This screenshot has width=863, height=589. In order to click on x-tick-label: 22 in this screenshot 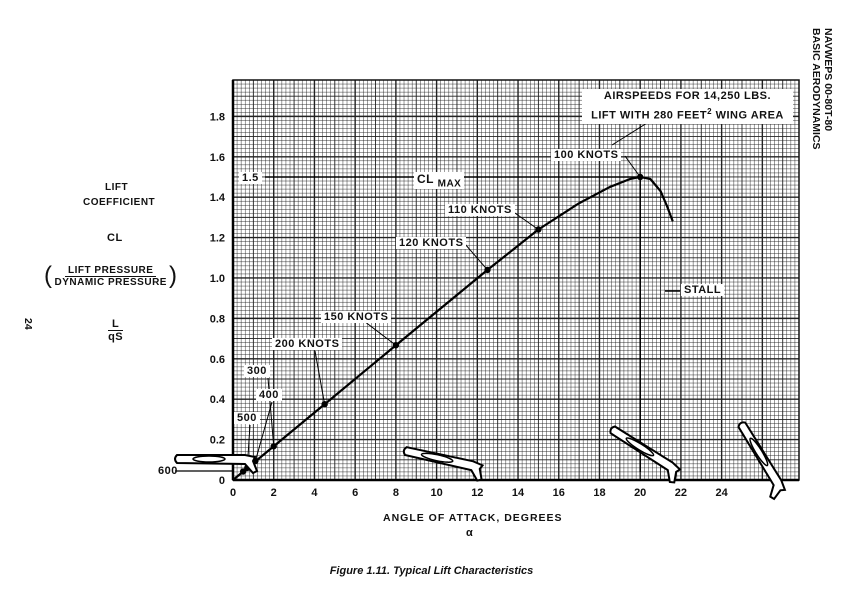, I will do `click(681, 493)`.